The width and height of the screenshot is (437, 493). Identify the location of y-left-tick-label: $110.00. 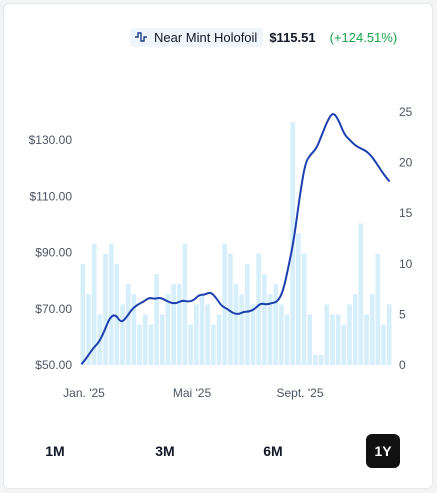
(51, 196).